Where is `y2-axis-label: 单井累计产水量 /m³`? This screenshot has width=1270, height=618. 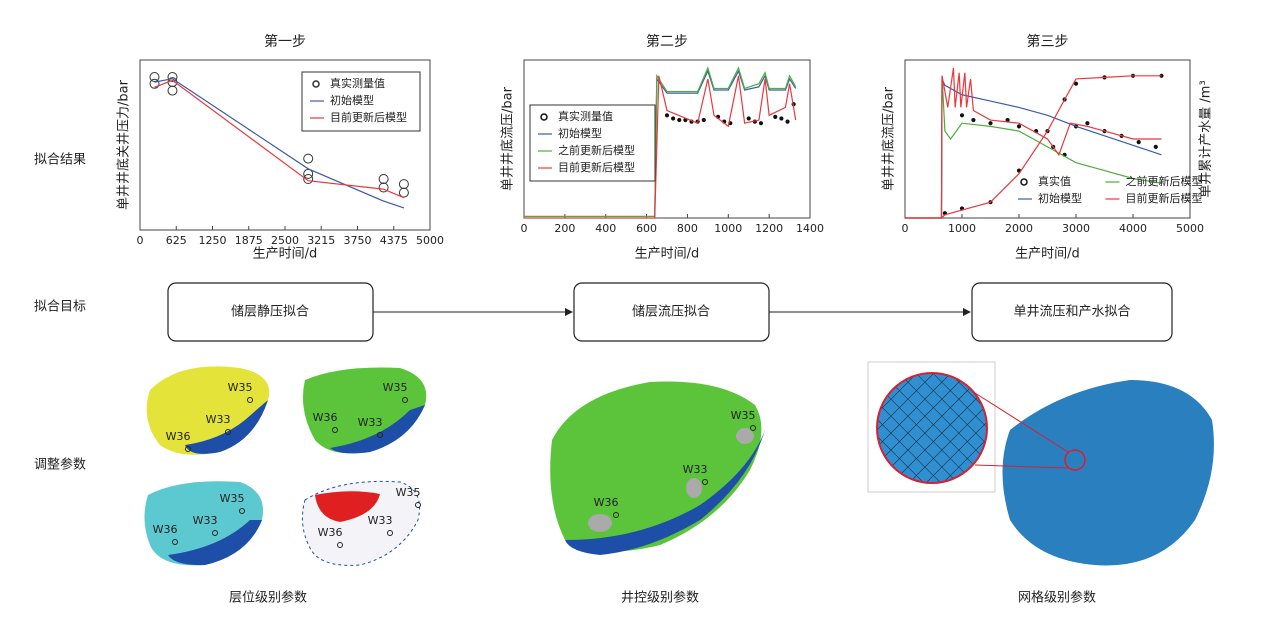 y2-axis-label: 单井累计产水量 /m³ is located at coordinates (1206, 138).